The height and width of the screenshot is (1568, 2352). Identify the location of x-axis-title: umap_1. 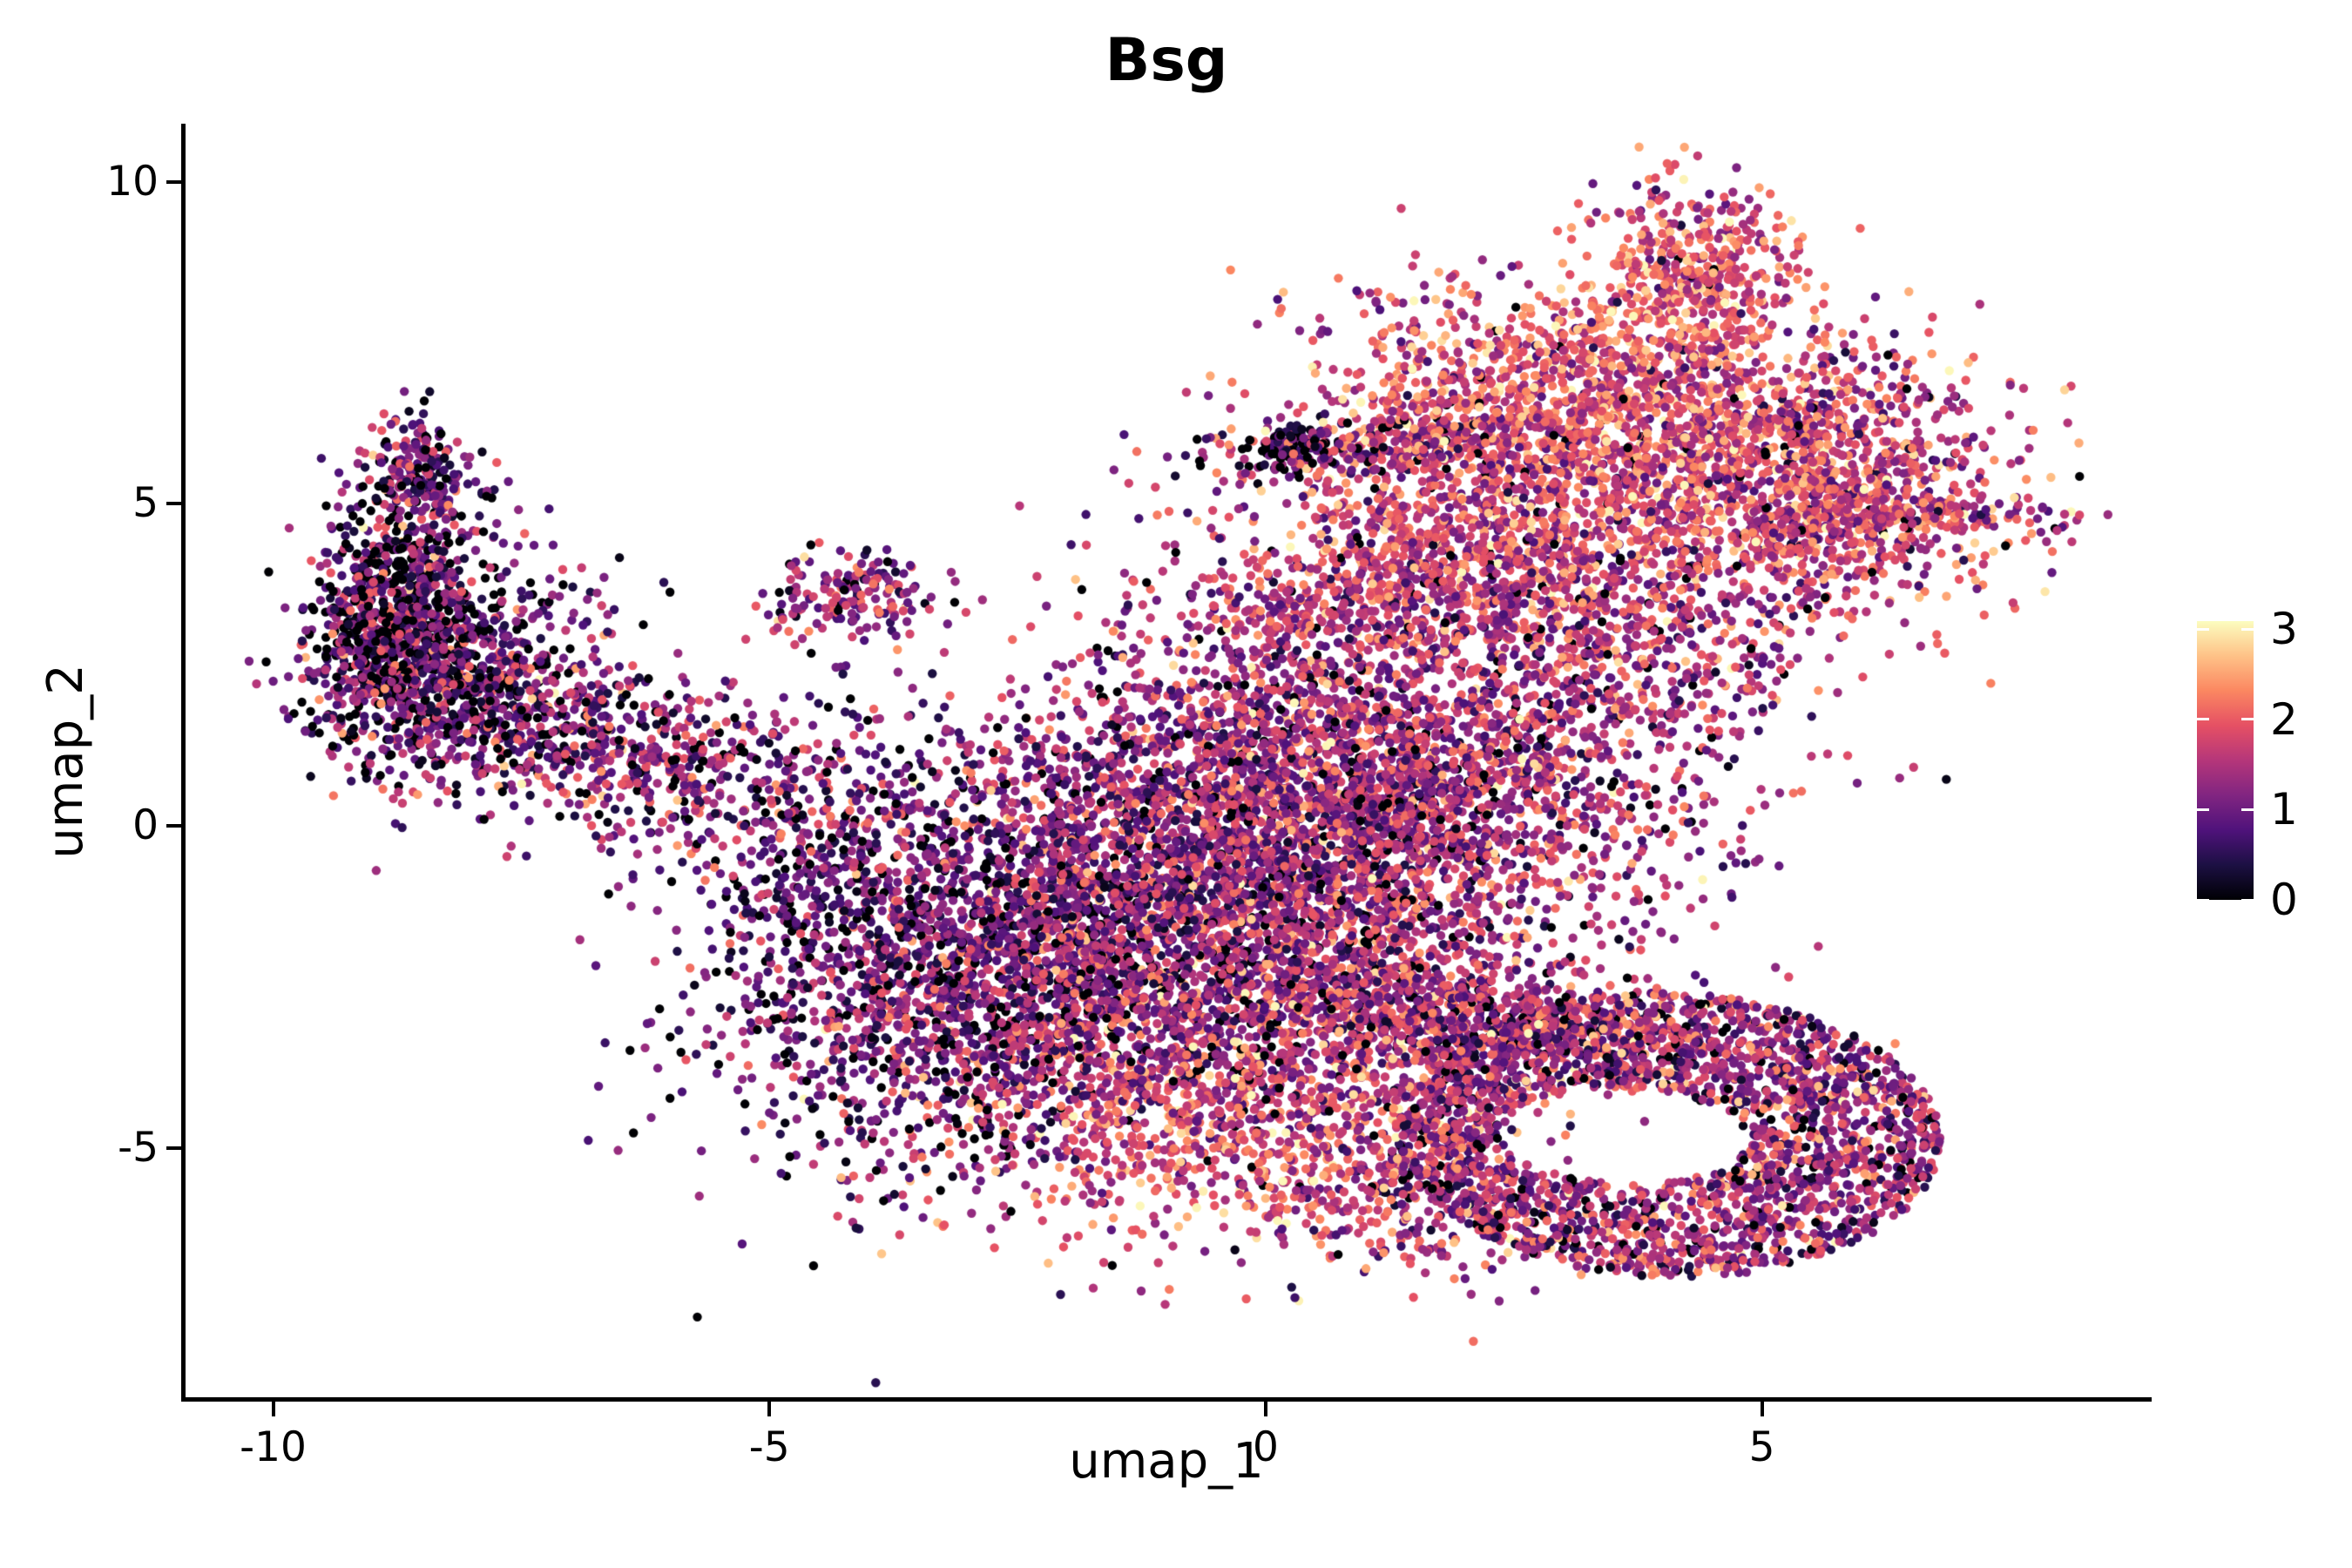
(1166, 1461).